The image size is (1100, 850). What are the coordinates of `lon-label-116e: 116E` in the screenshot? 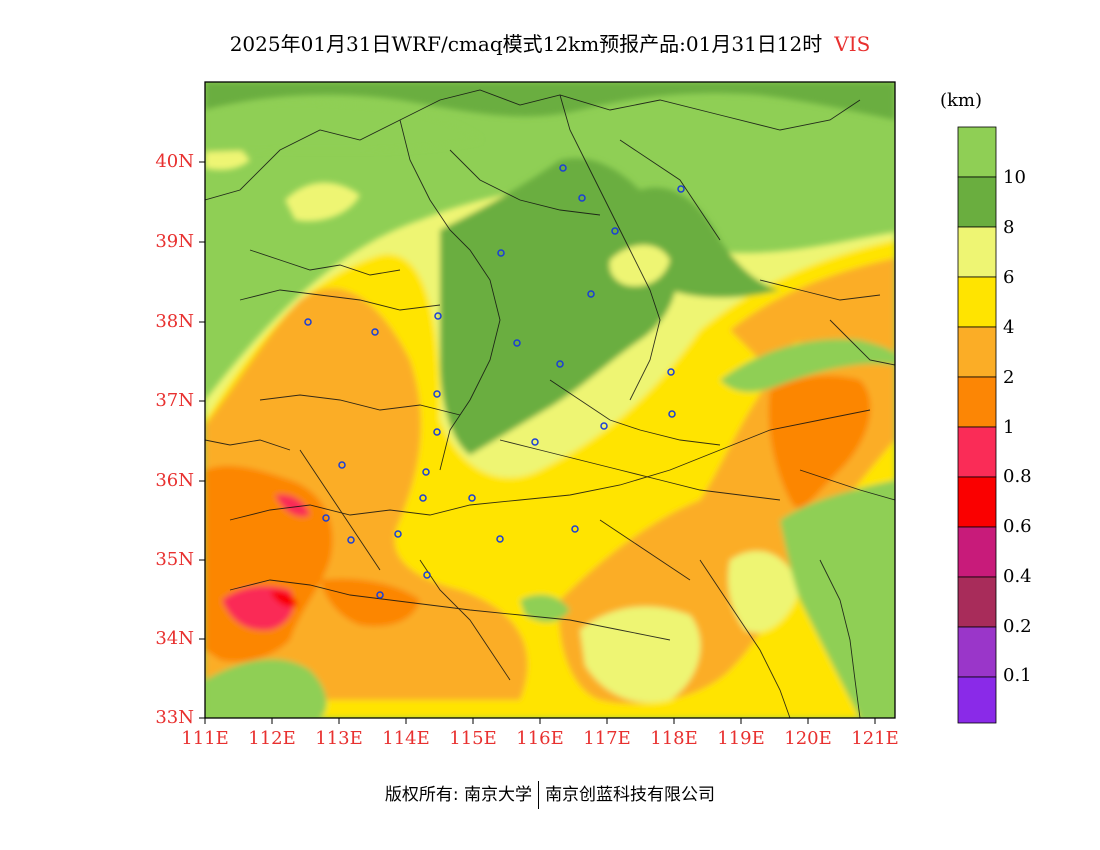 It's located at (540, 738).